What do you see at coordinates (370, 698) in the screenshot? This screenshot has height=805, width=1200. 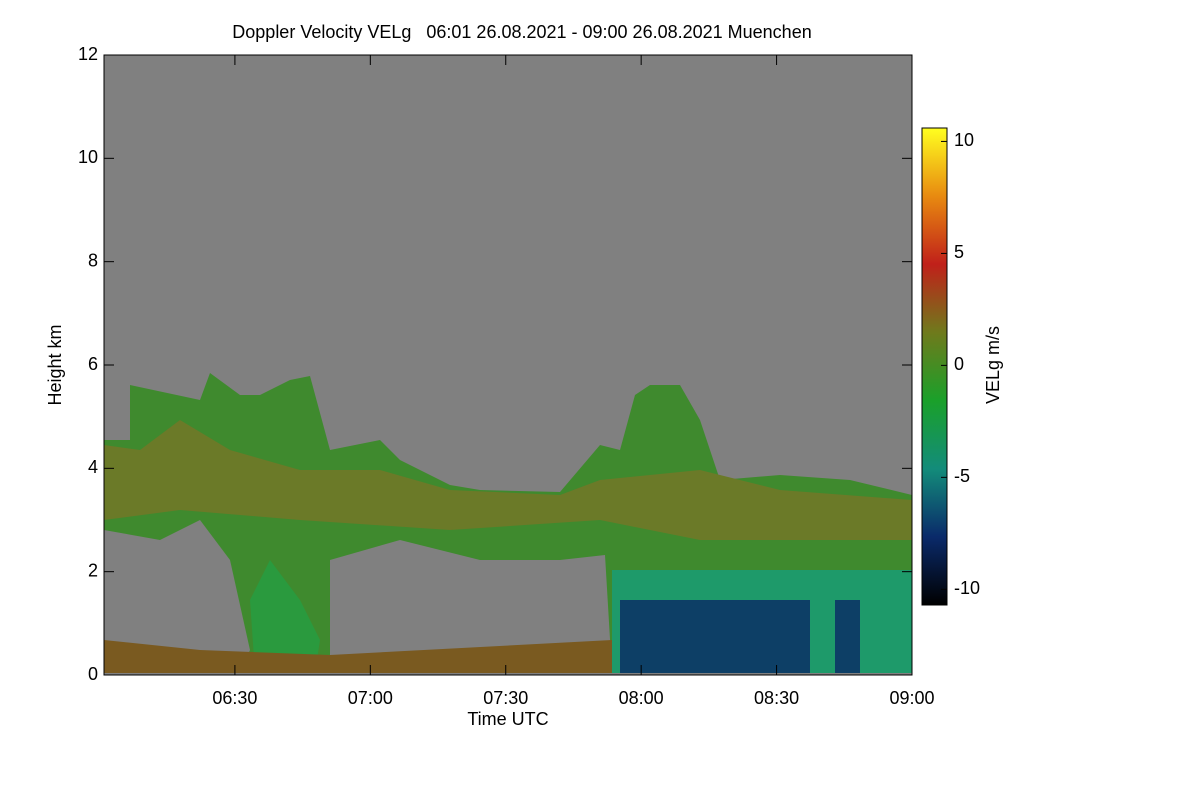 I see `x-tick-label: 07:00` at bounding box center [370, 698].